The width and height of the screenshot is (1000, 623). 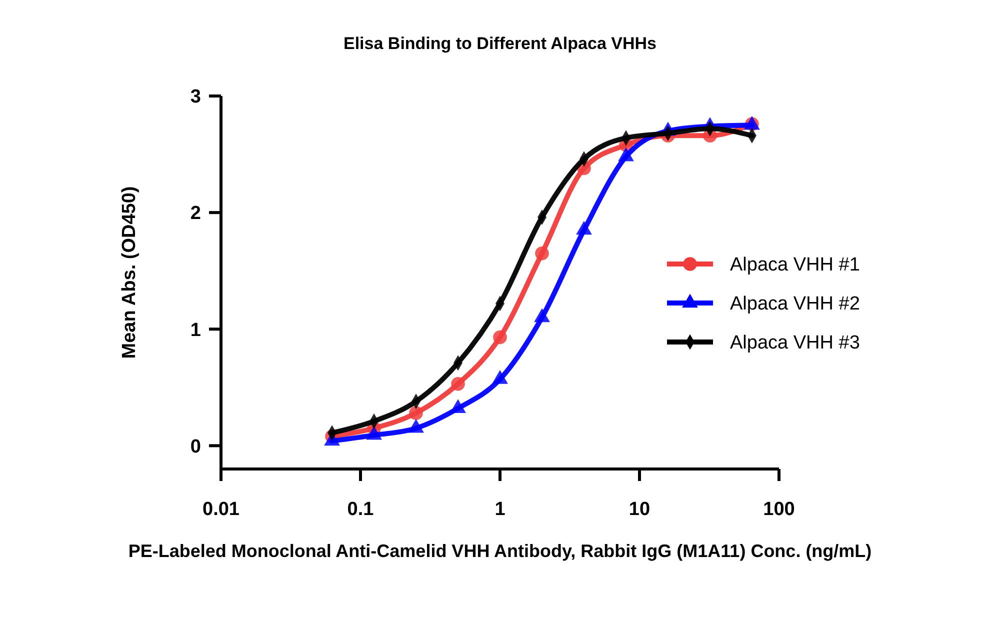 What do you see at coordinates (221, 509) in the screenshot?
I see `x-tick-label: 0.01` at bounding box center [221, 509].